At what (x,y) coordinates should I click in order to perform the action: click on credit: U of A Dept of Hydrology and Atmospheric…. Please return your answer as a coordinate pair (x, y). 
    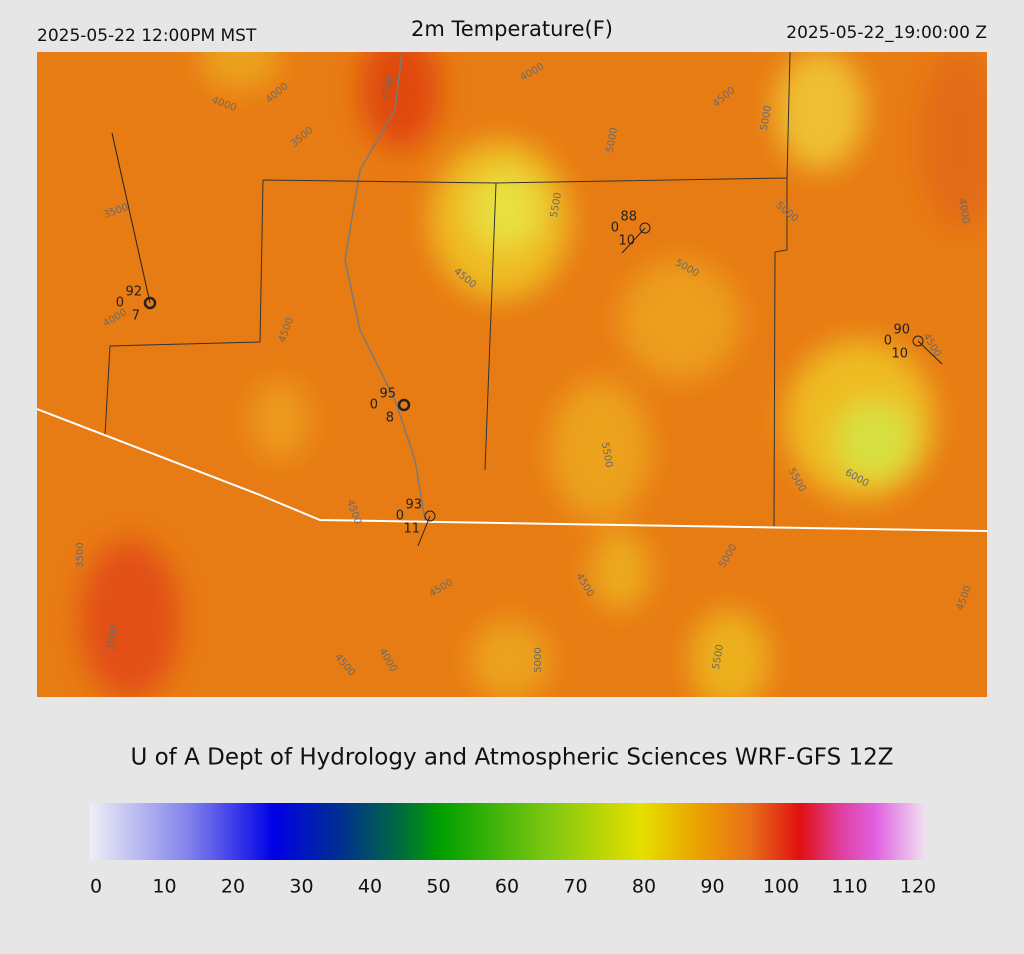
    Looking at the image, I should click on (511, 758).